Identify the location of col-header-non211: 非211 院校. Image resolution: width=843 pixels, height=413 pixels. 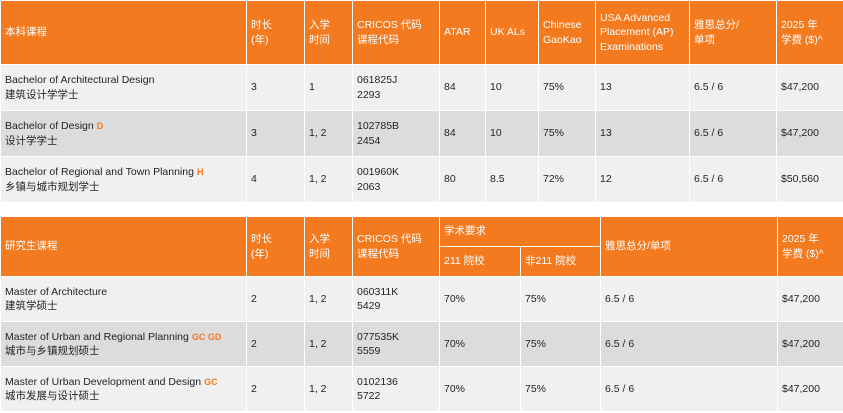
(560, 261).